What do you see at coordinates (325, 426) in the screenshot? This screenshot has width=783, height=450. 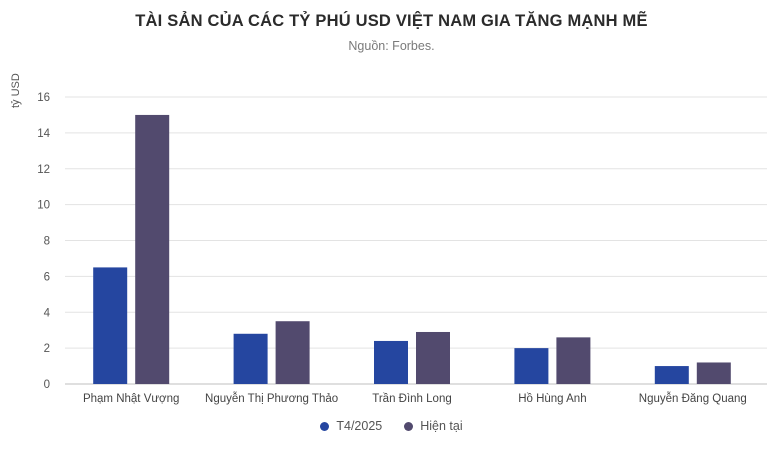 I see `legend-swatch-t4-2025` at bounding box center [325, 426].